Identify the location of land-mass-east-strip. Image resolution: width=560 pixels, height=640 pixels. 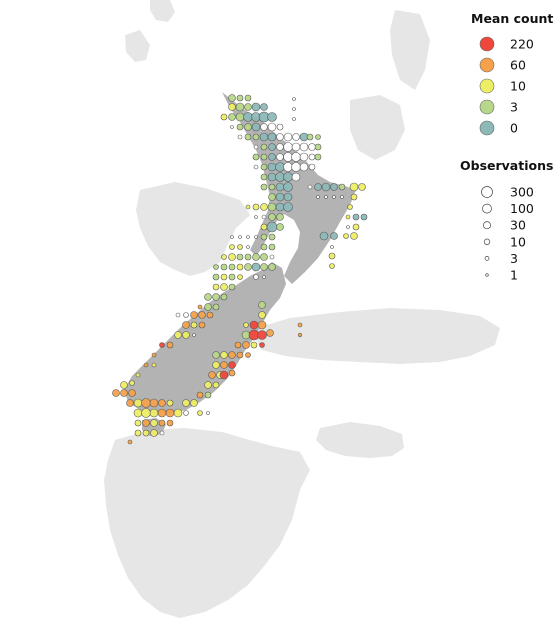
(377, 127).